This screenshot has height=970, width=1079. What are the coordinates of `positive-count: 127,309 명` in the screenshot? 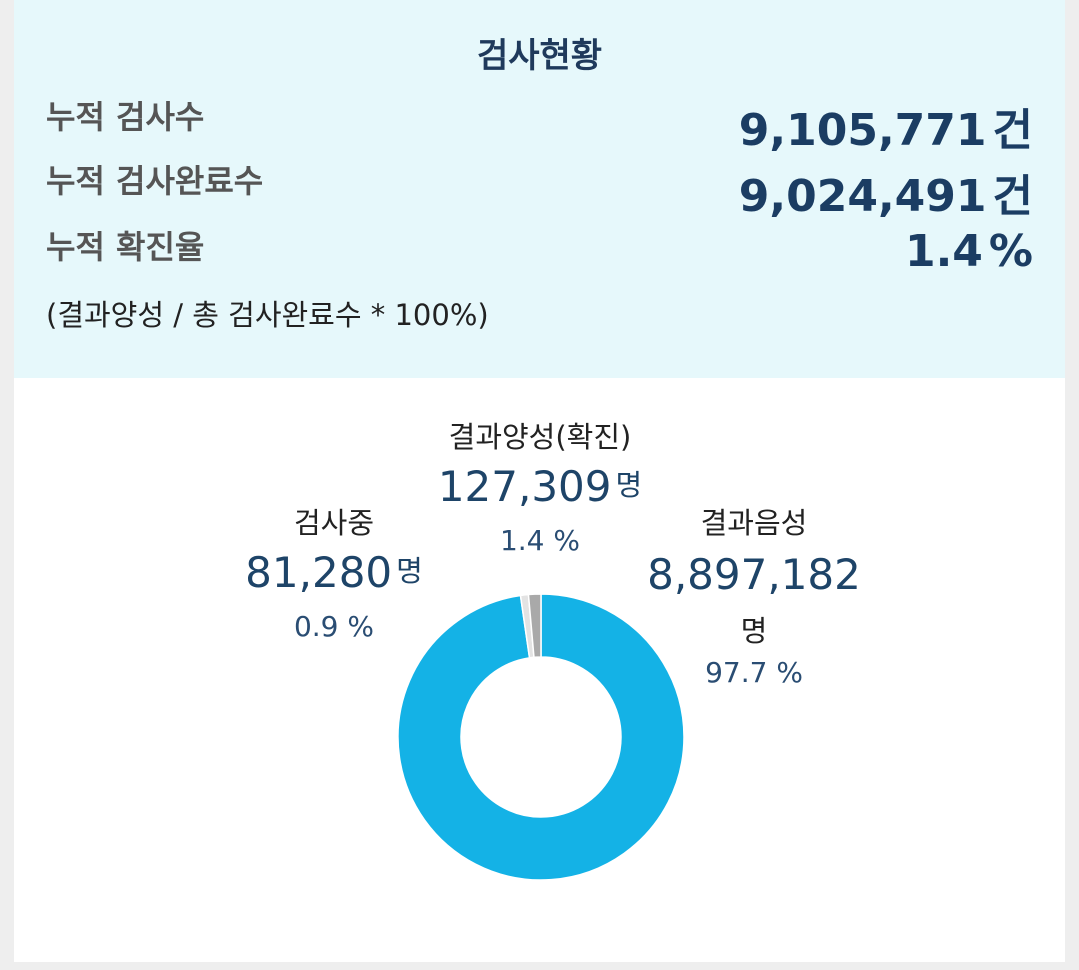 It's located at (540, 486).